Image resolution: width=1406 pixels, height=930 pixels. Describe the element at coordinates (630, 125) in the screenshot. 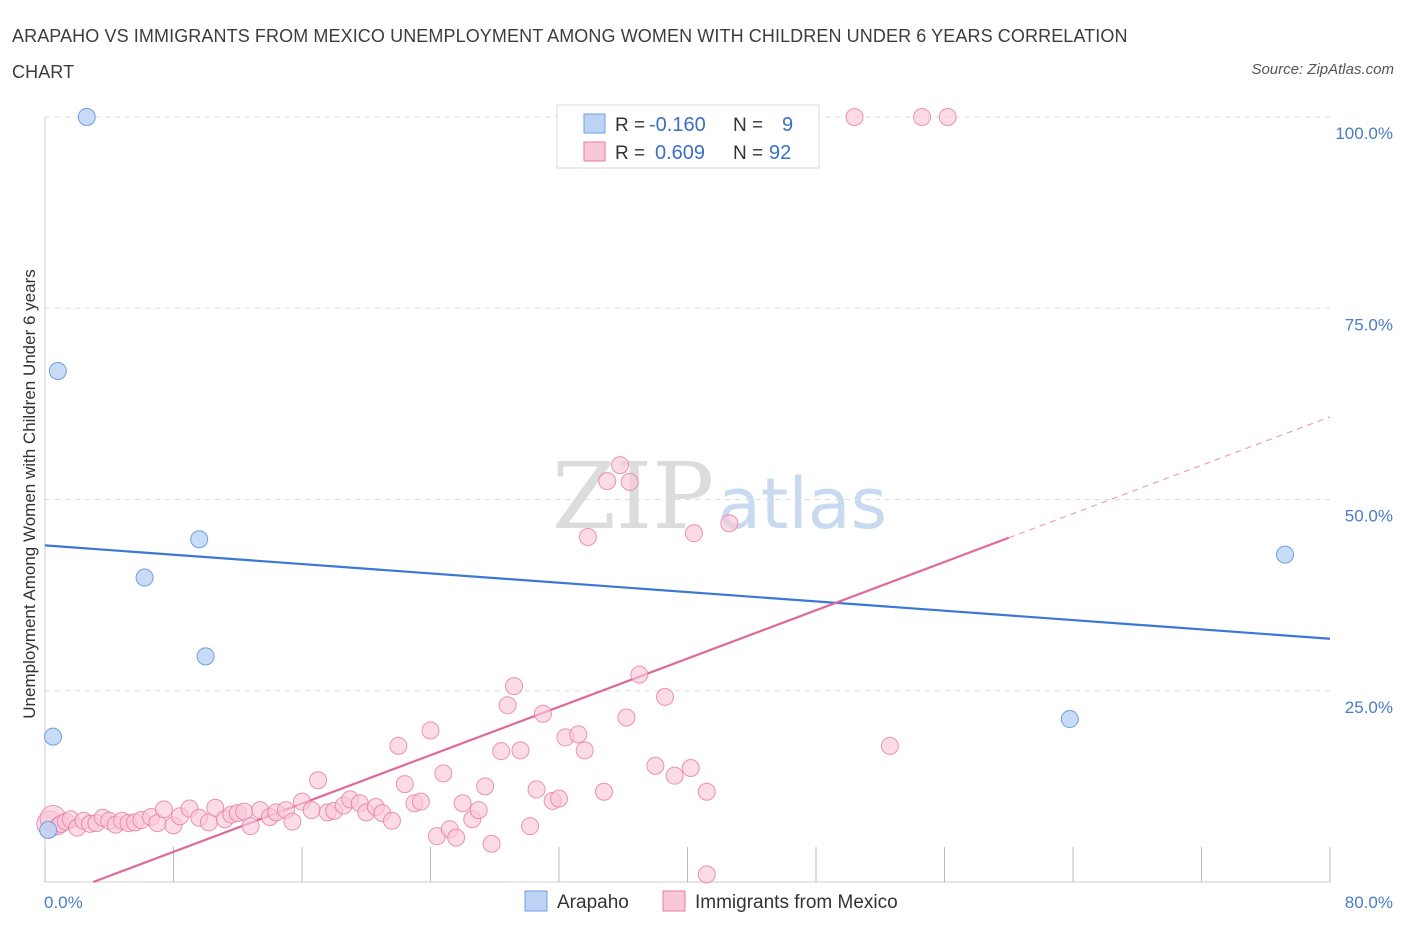

I see `legend-r-label-arapaho: R =` at that location.